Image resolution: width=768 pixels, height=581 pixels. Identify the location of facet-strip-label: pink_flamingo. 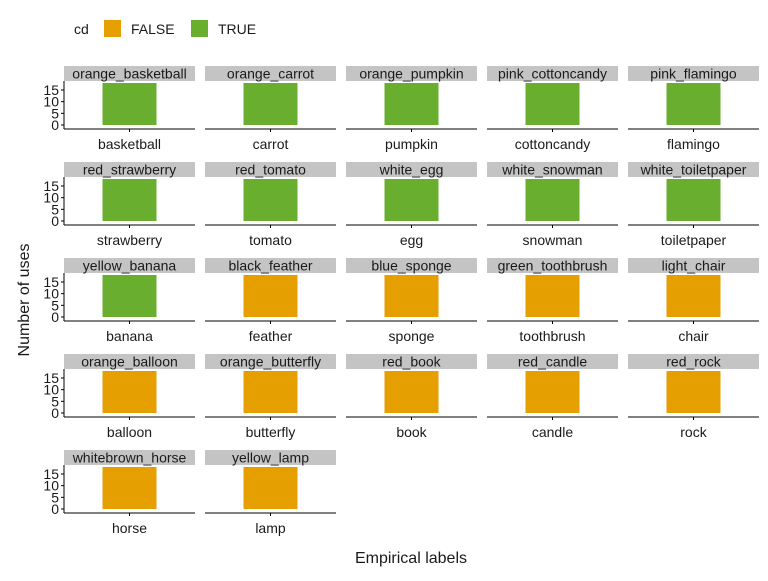
(693, 74).